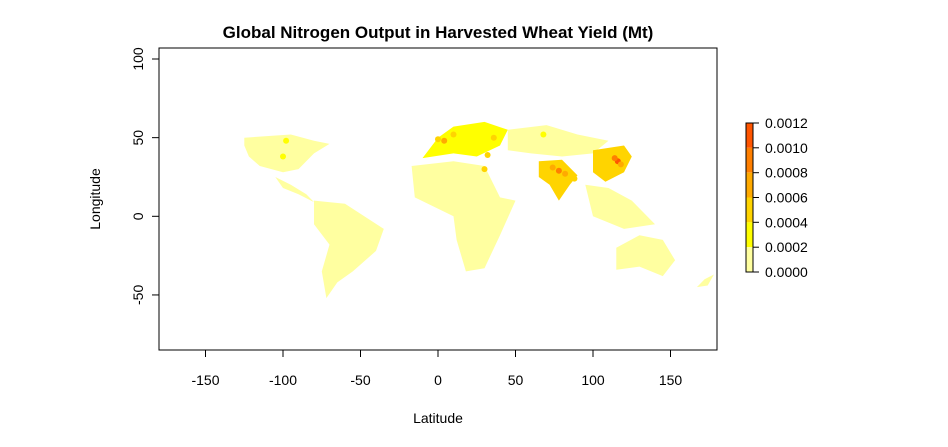 The height and width of the screenshot is (447, 948). I want to click on region-central-asia, so click(558, 141).